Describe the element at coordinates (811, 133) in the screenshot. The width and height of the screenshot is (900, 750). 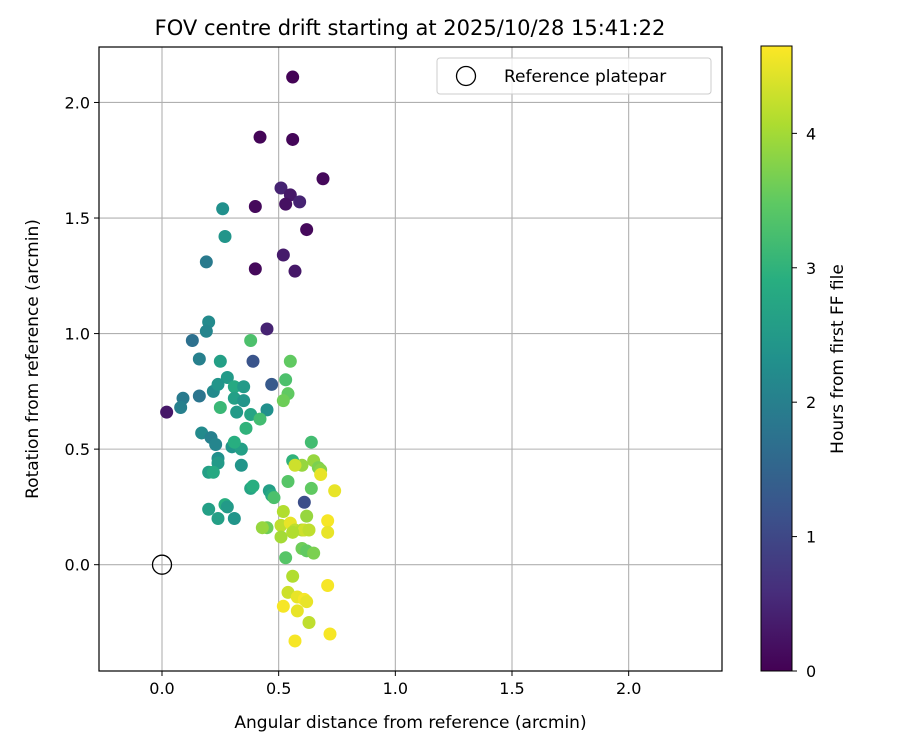
I see `colorbar-tick-label: 4` at that location.